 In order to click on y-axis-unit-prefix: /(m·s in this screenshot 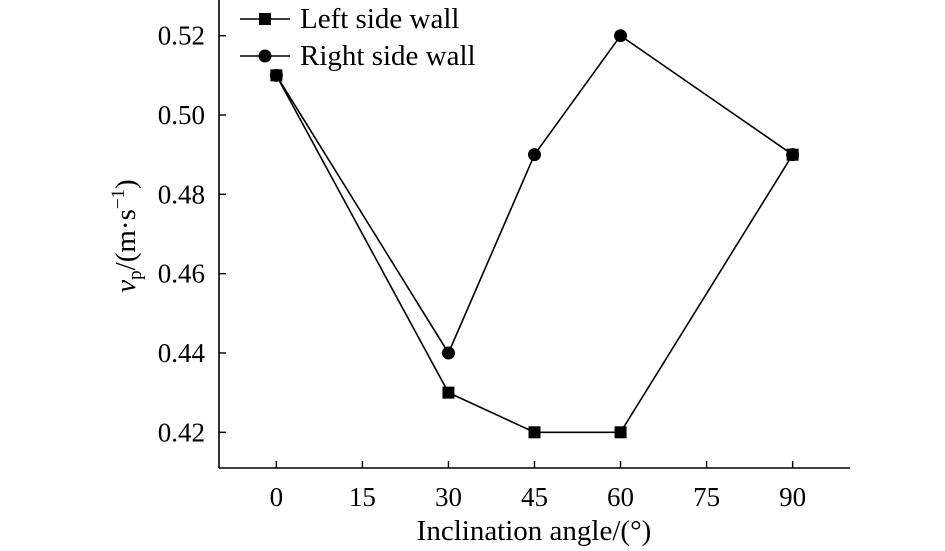, I will do `click(126, 239)`.